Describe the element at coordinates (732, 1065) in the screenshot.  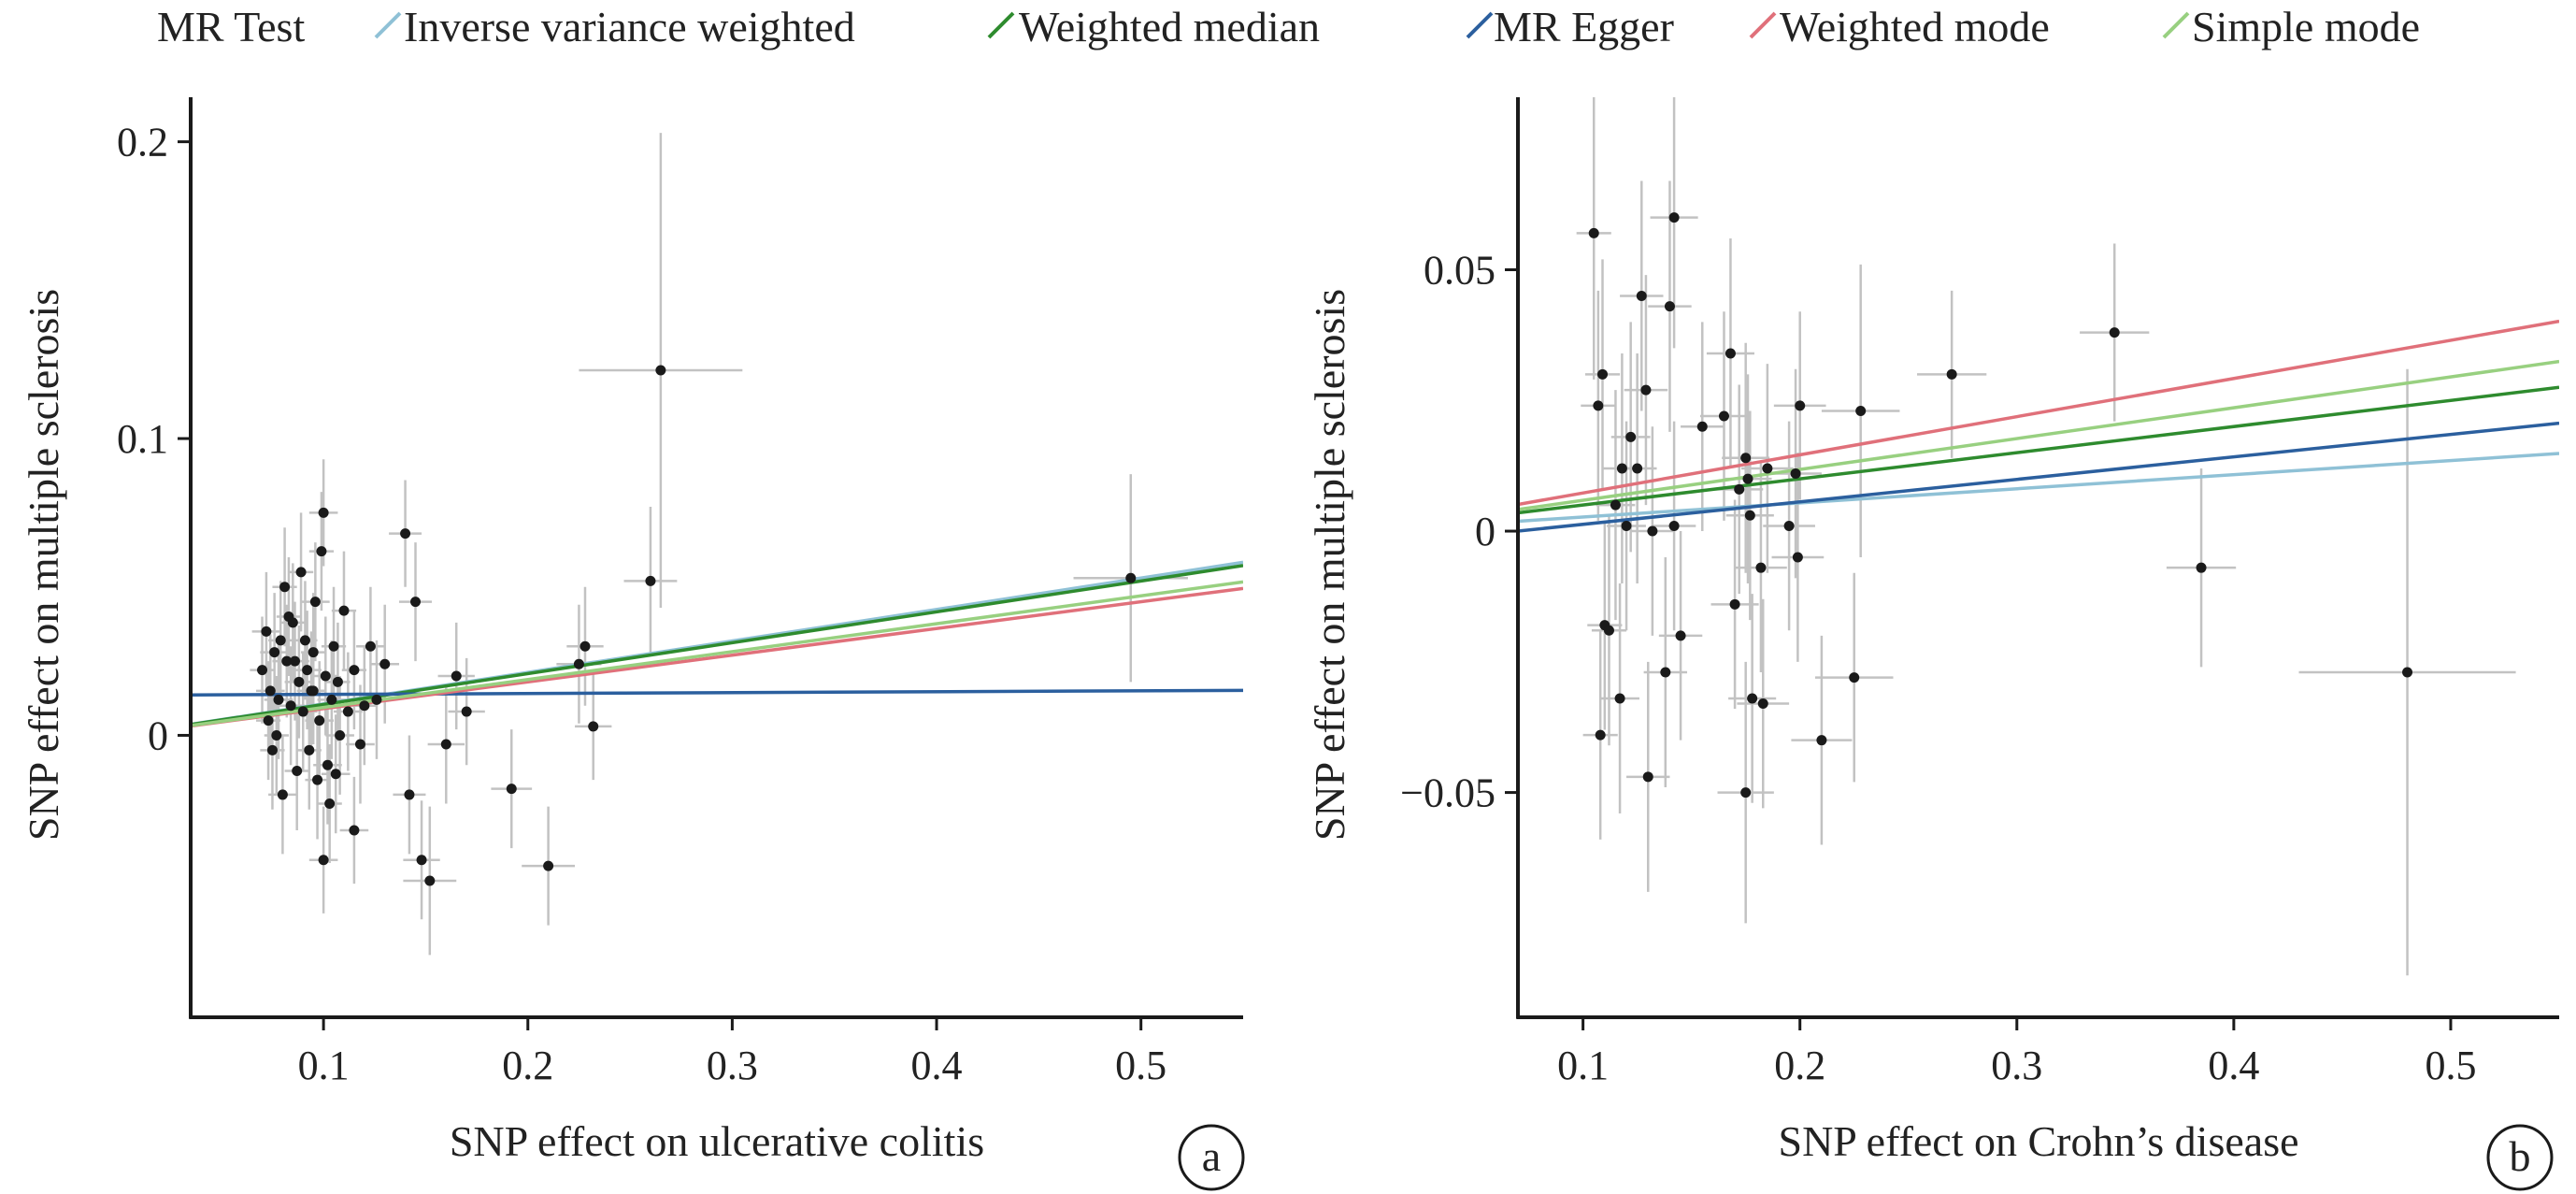
I see `x-tick-label: 0.3` at that location.